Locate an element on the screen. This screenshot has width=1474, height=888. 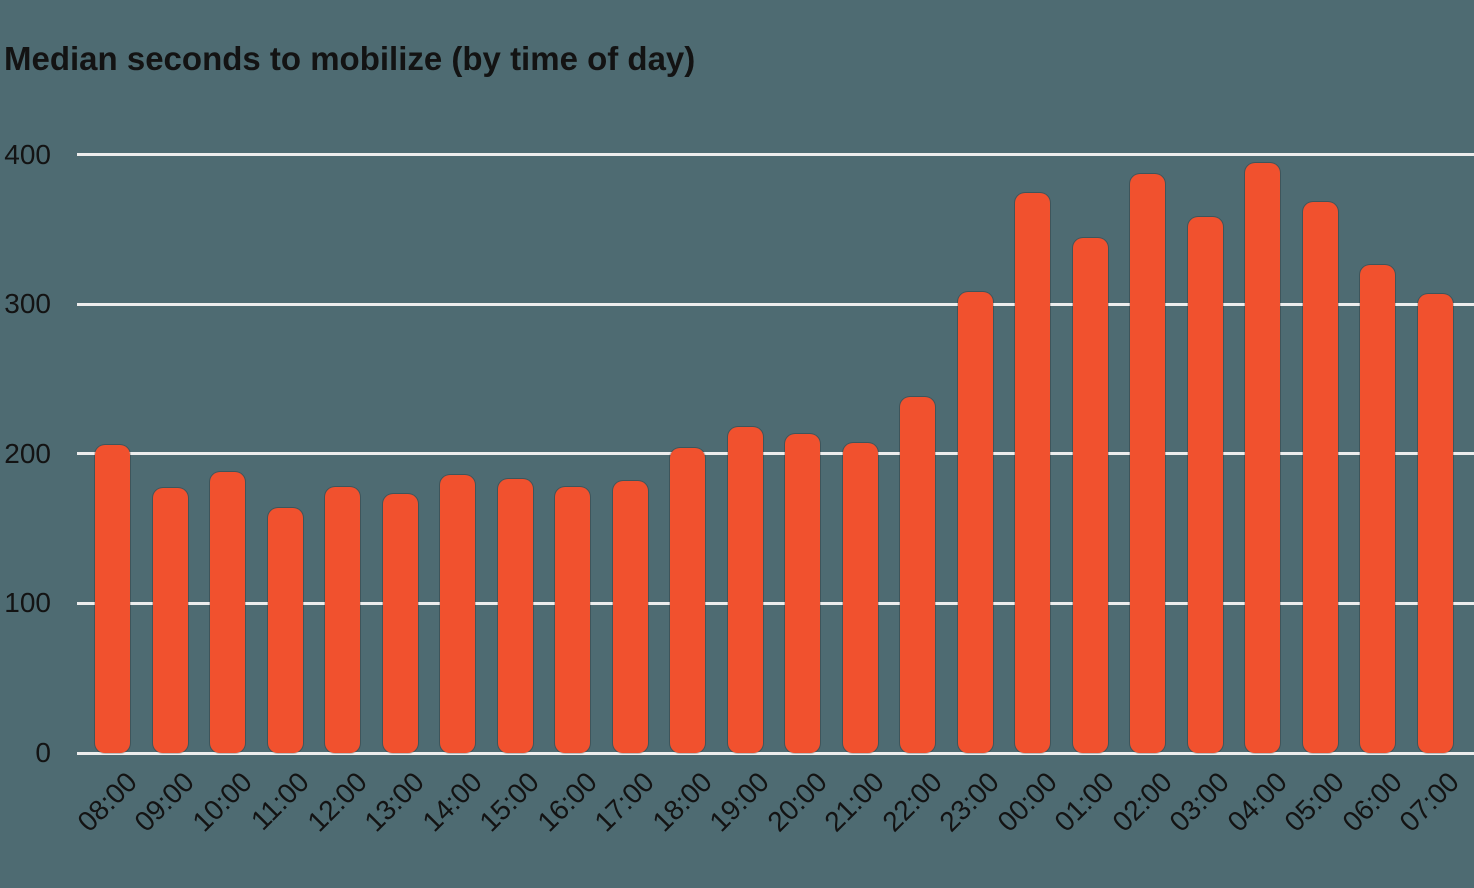
y-axis-tick-label: 400 is located at coordinates (27, 154).